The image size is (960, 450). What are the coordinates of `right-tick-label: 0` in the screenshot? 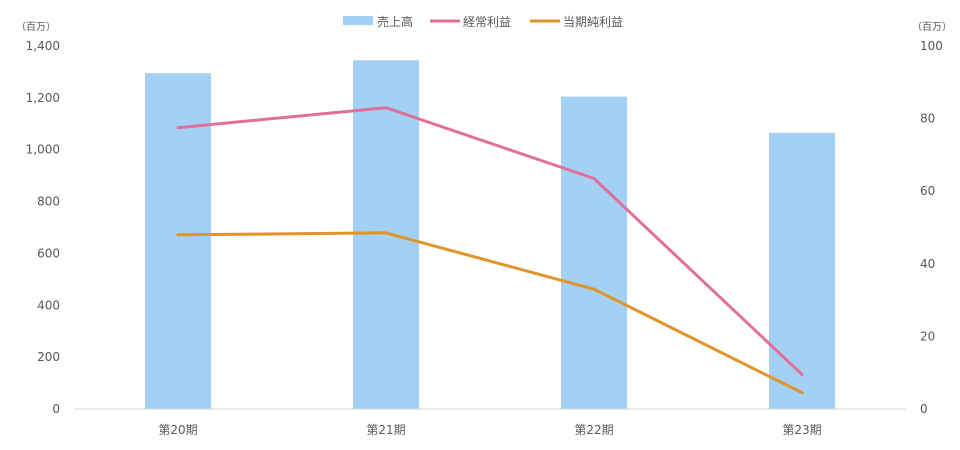 It's located at (924, 409).